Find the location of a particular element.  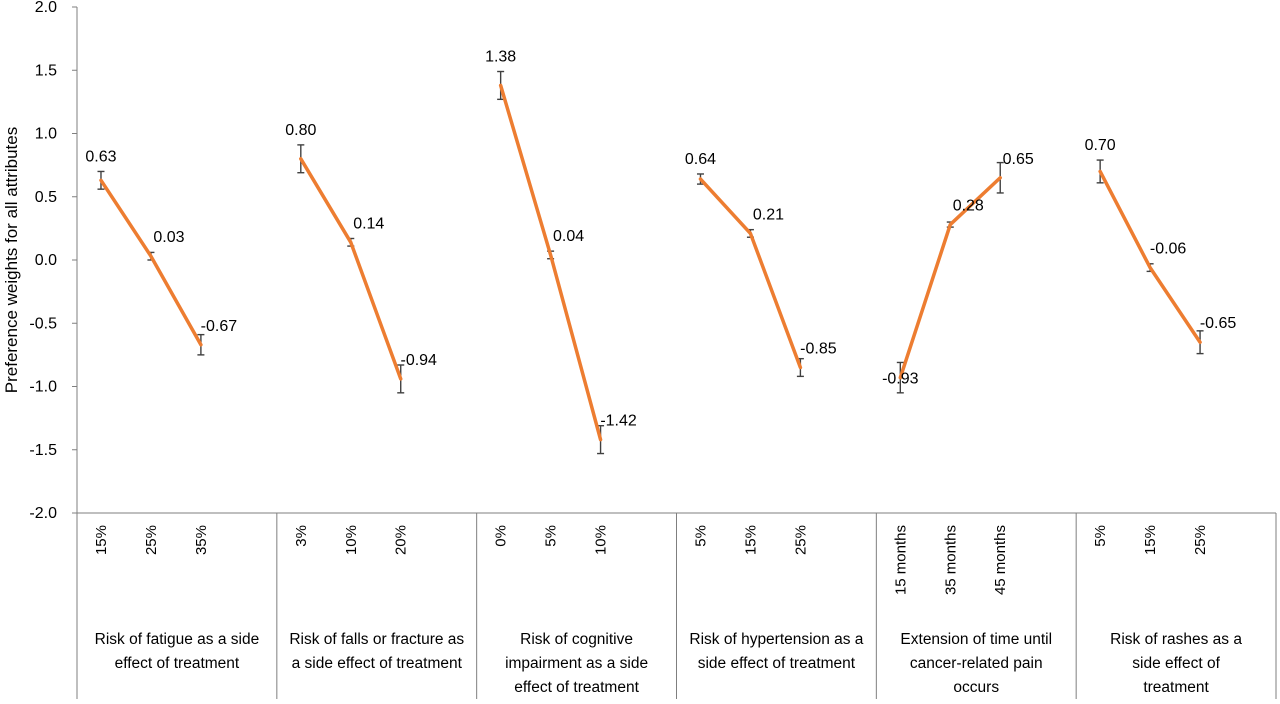

group-label: Risk of hypertension as a is located at coordinates (776, 639).